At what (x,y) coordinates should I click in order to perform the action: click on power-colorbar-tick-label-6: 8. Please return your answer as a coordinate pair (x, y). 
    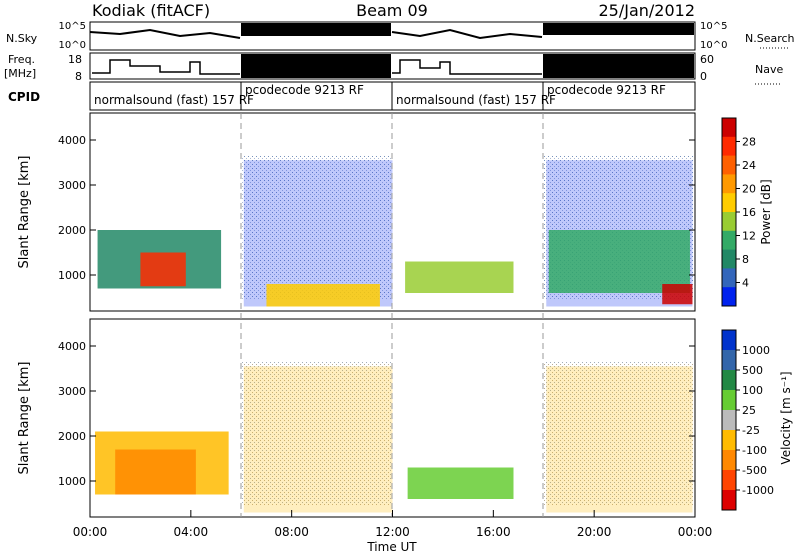
    Looking at the image, I should click on (745, 259).